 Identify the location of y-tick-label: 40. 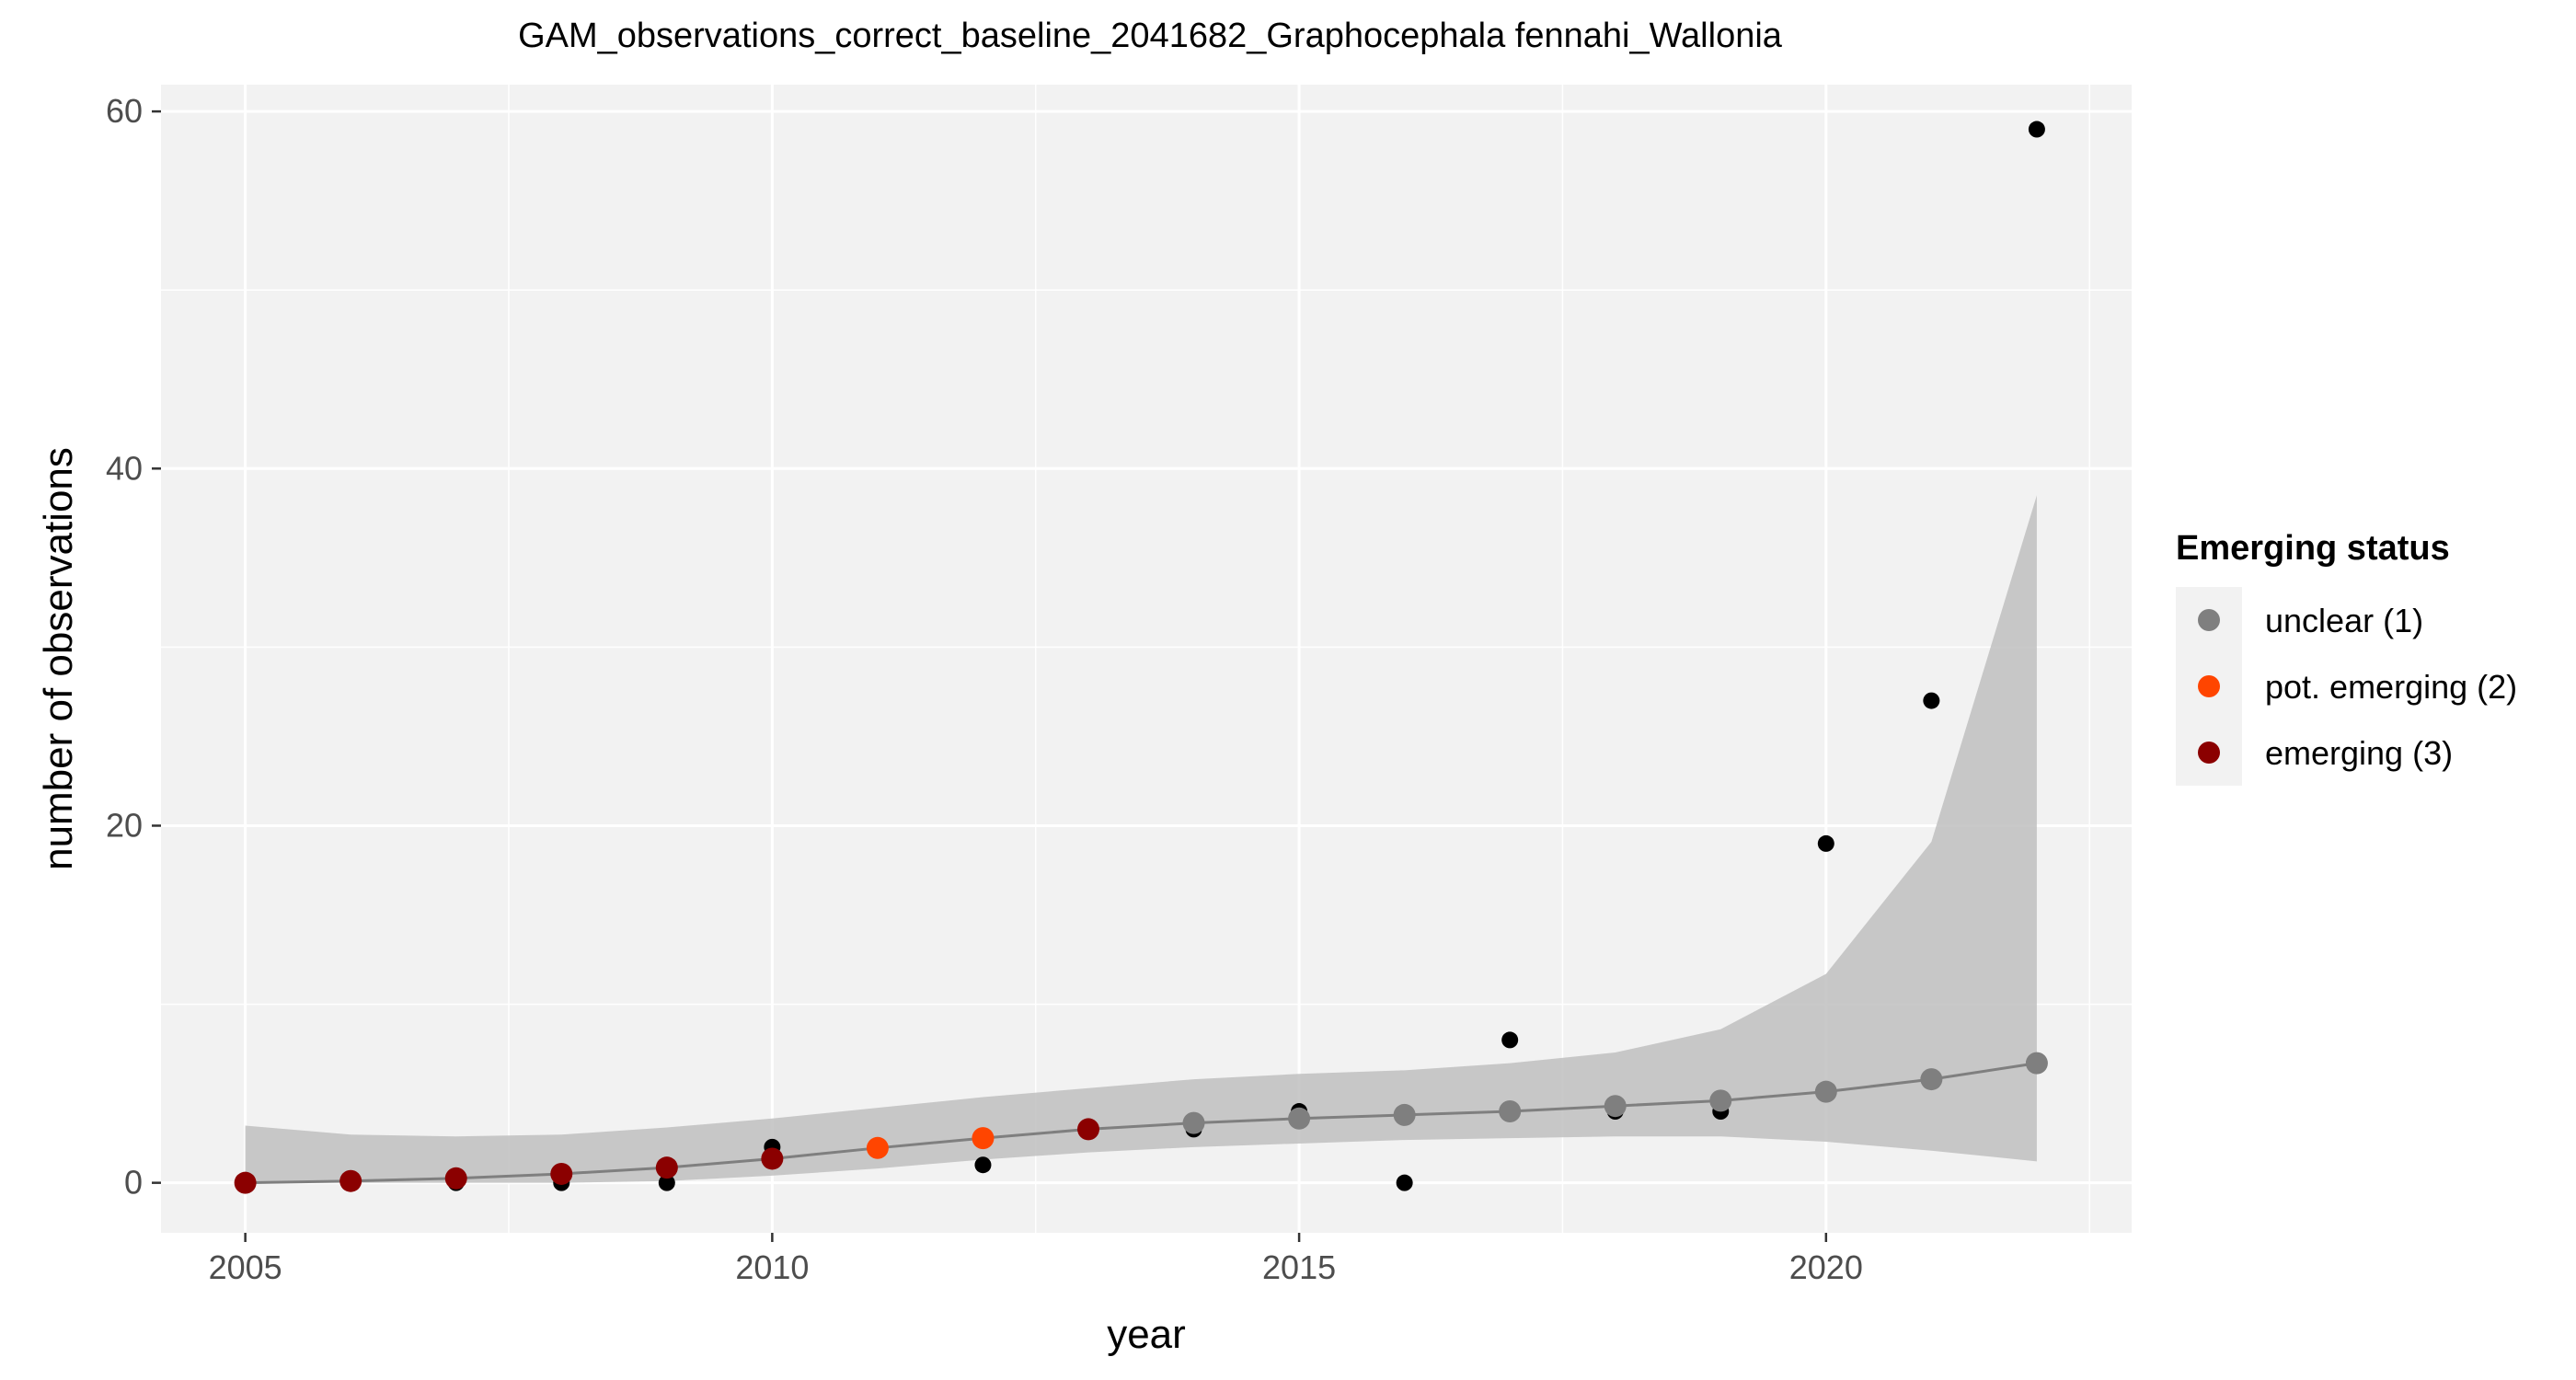
(124, 468).